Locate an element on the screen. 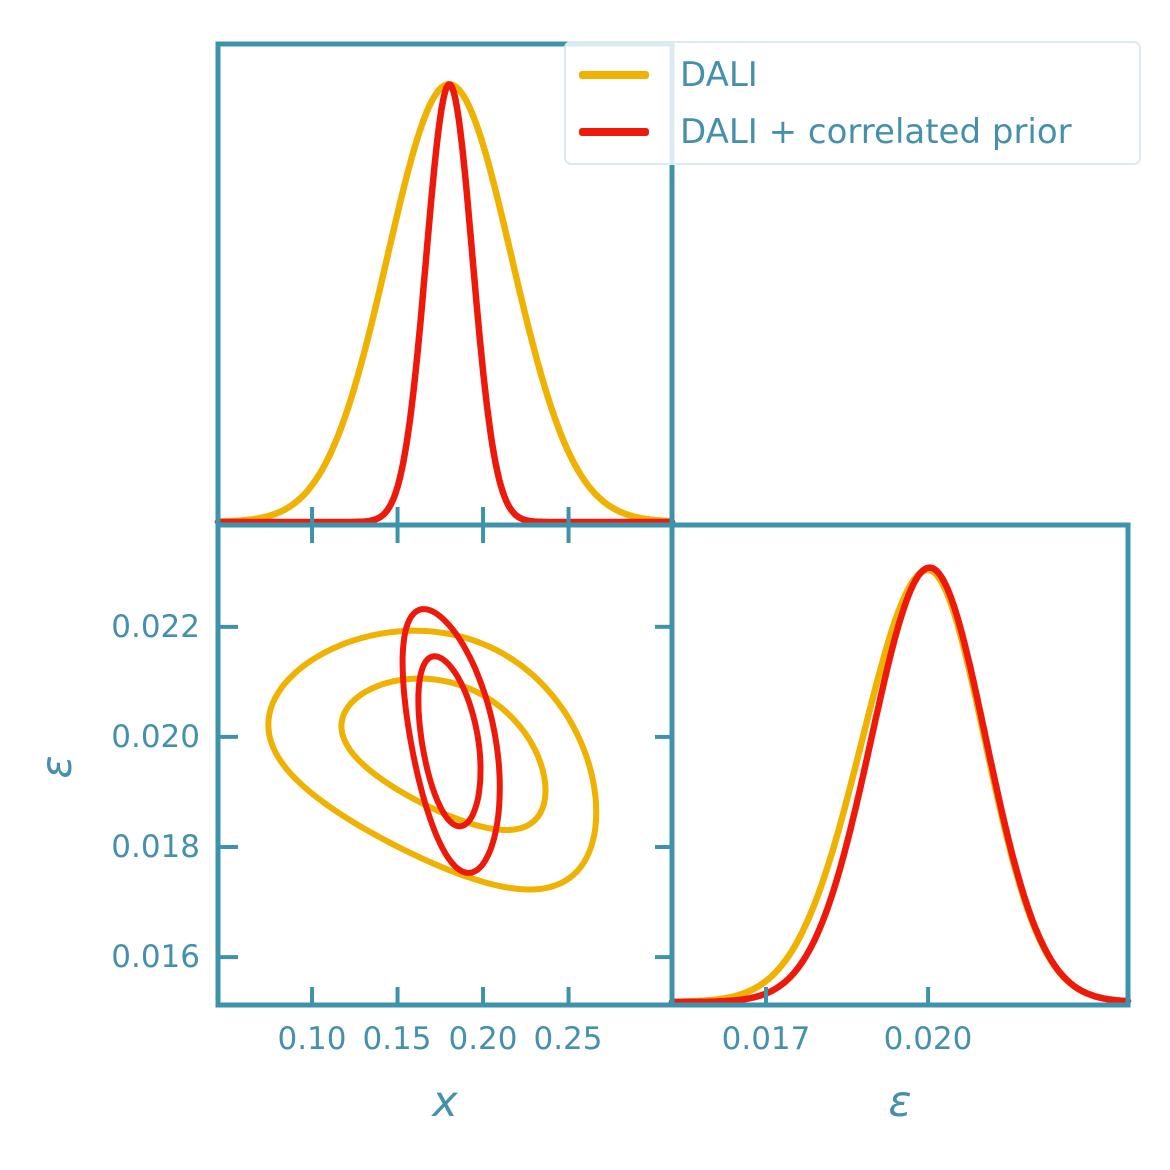  eps-y-tick-label-0: 0.022 is located at coordinates (155, 627).